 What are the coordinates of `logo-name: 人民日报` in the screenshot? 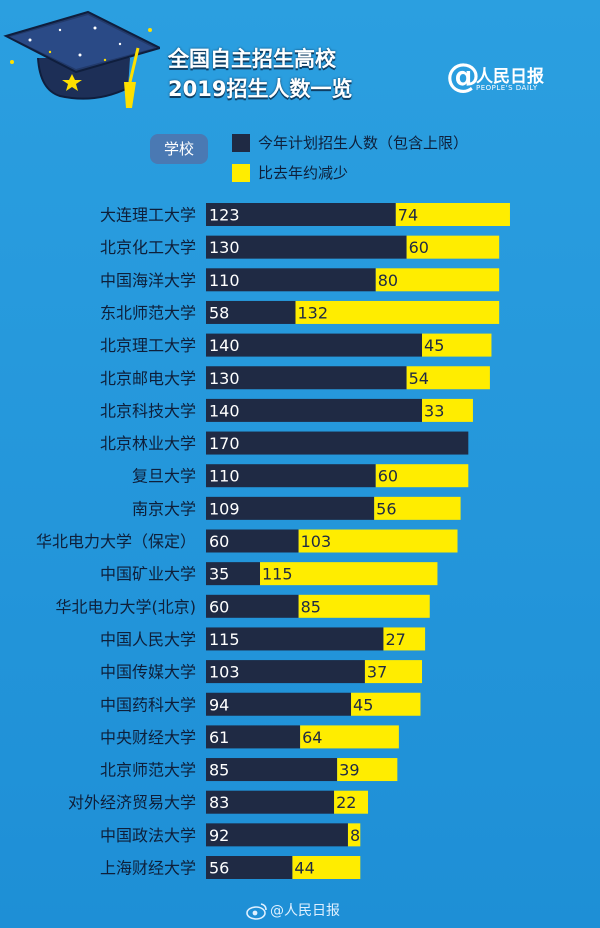 It's located at (510, 77).